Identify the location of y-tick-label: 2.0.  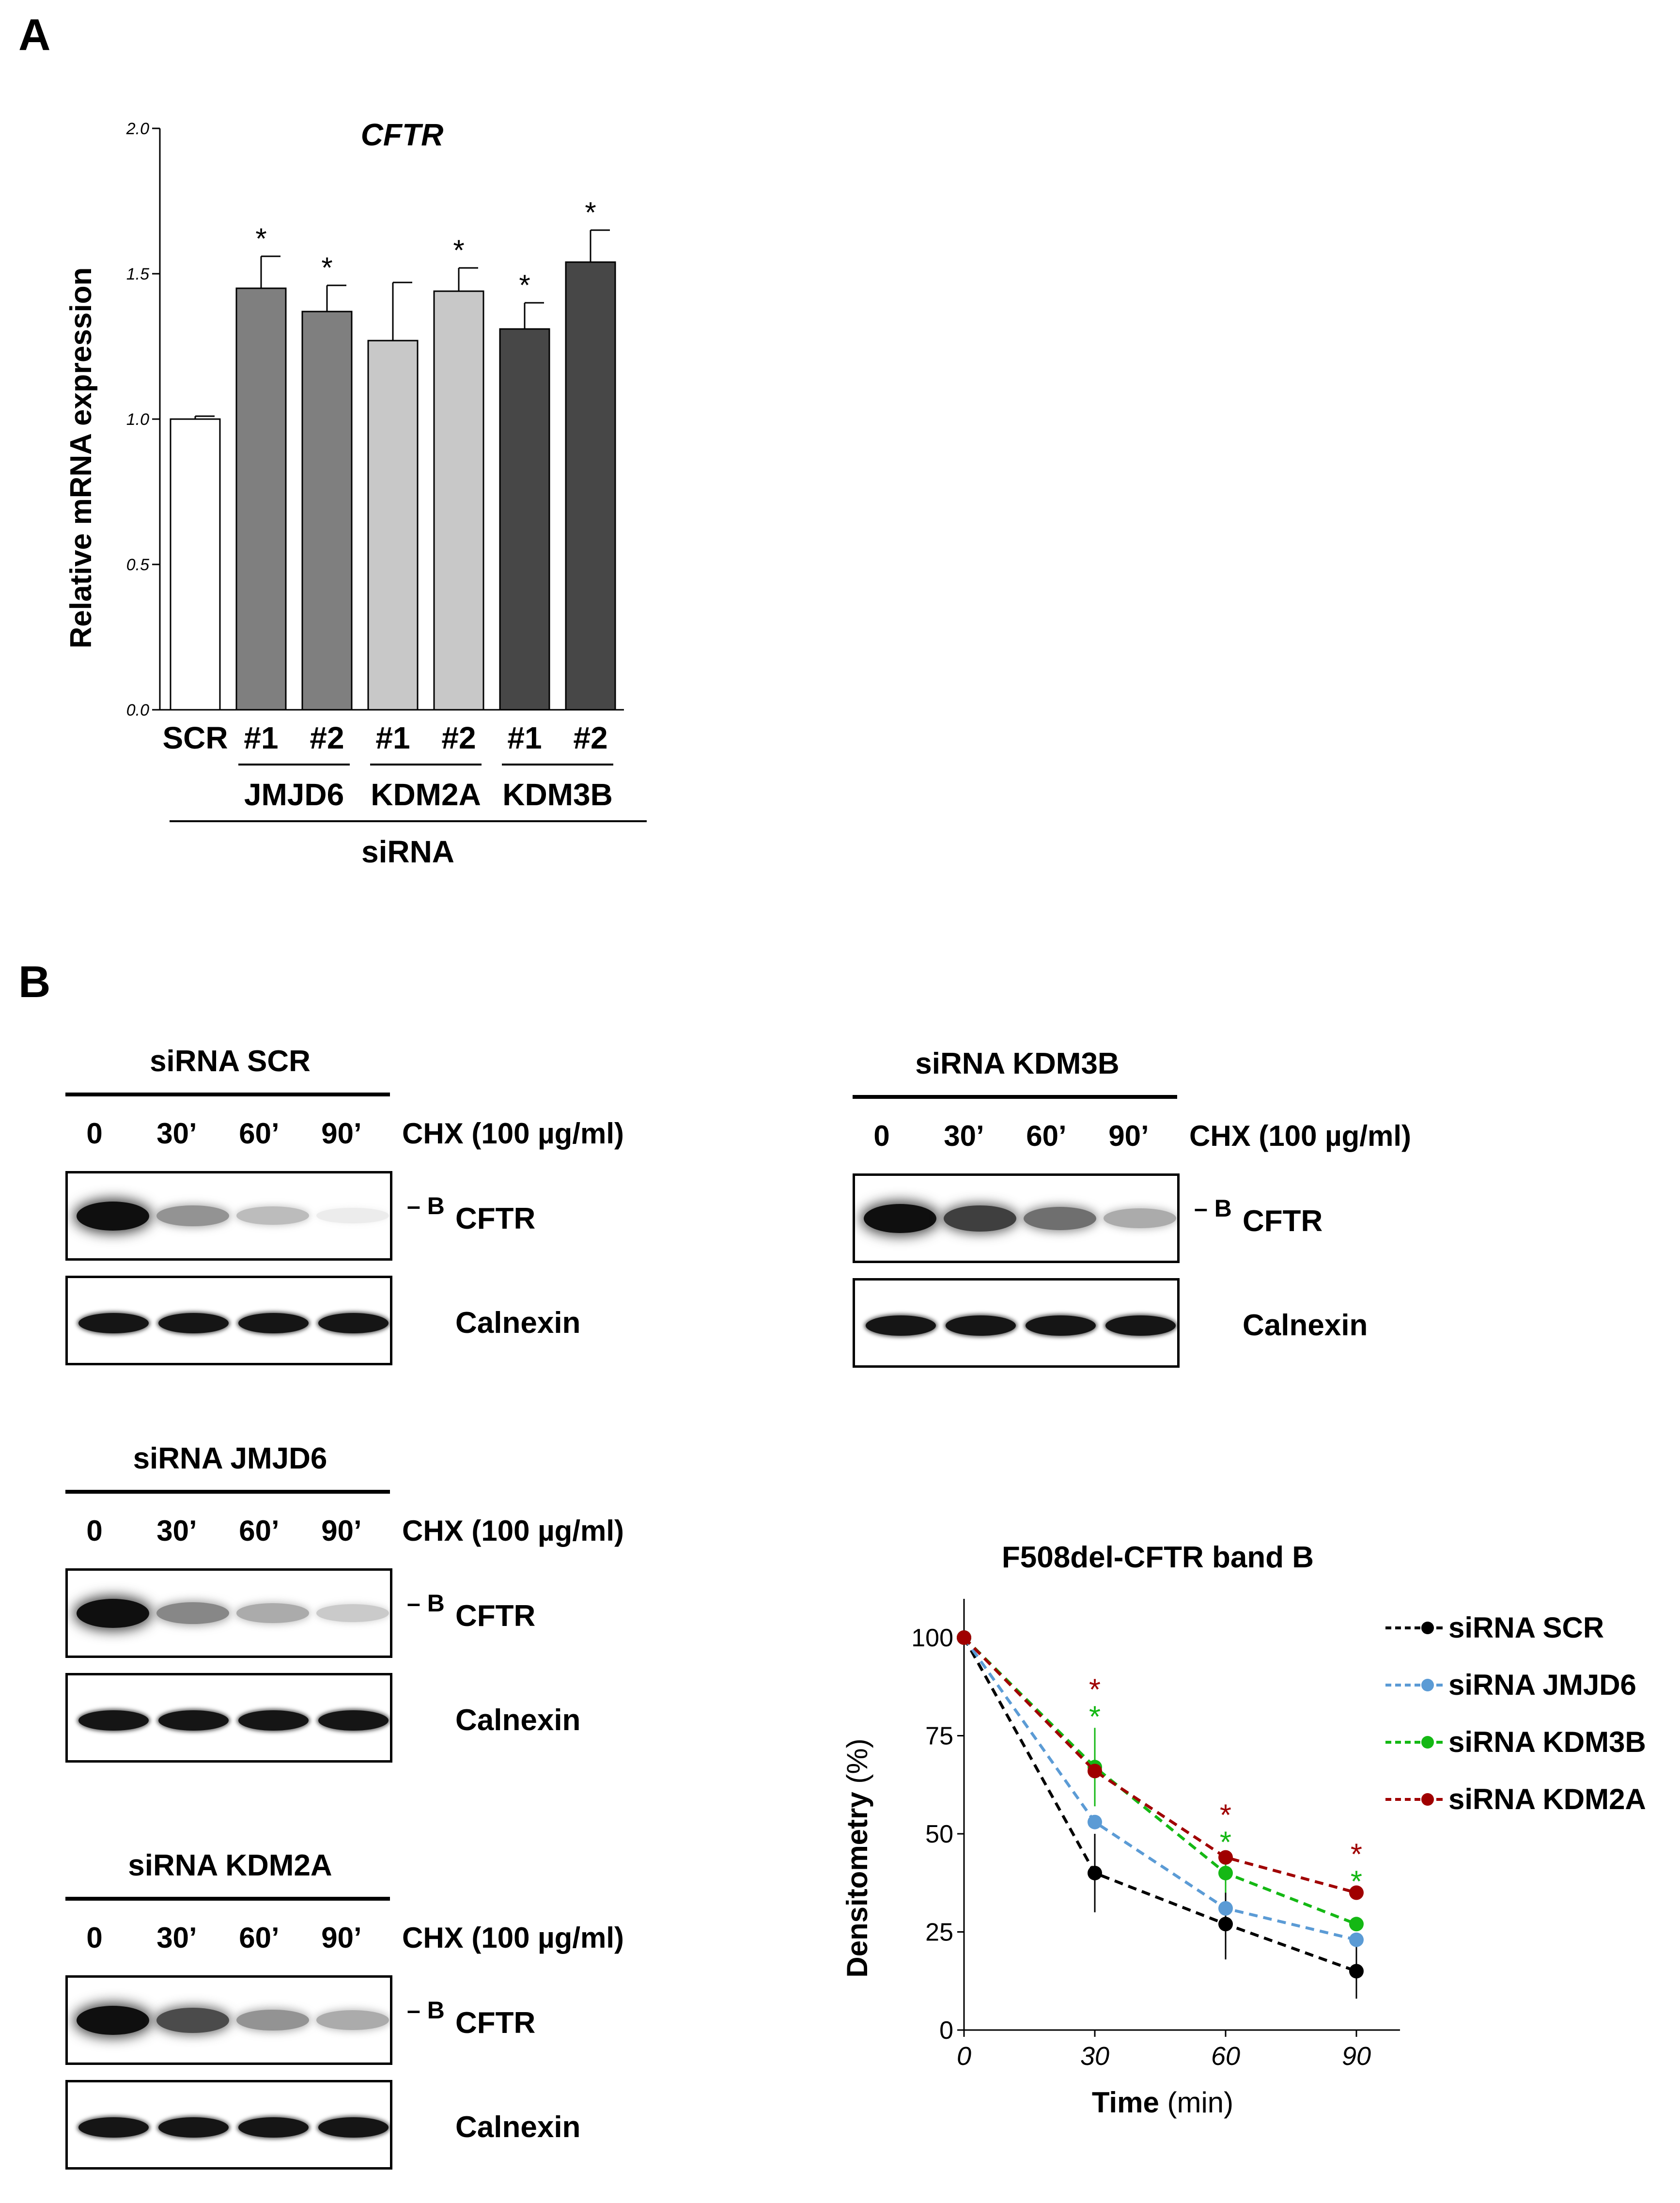
(137, 129).